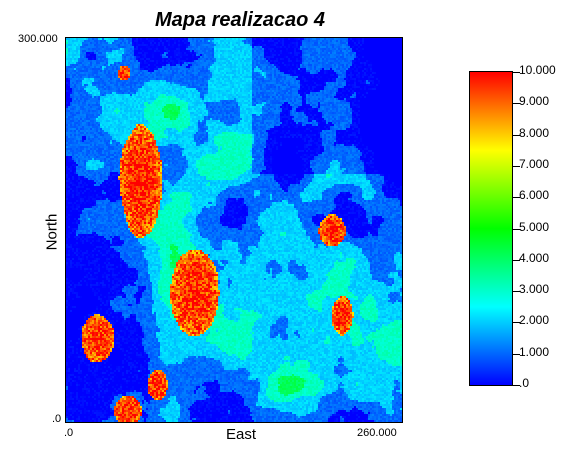 This screenshot has height=459, width=581. What do you see at coordinates (534, 164) in the screenshot?
I see `colorbar-tick-label: 7.000` at bounding box center [534, 164].